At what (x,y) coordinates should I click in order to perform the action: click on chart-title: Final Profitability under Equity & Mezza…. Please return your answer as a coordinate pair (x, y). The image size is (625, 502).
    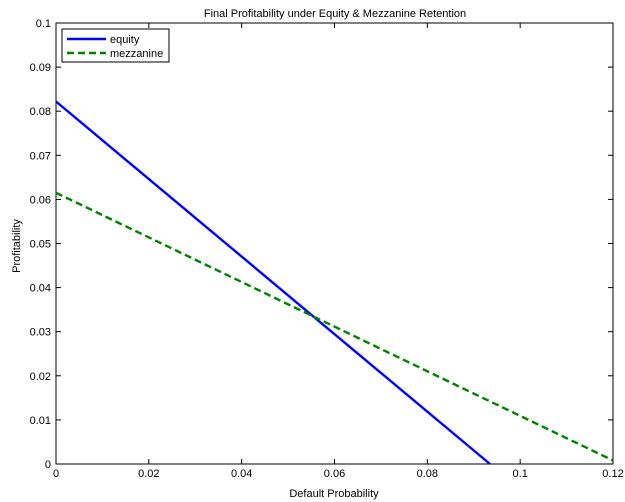
    Looking at the image, I should click on (335, 14).